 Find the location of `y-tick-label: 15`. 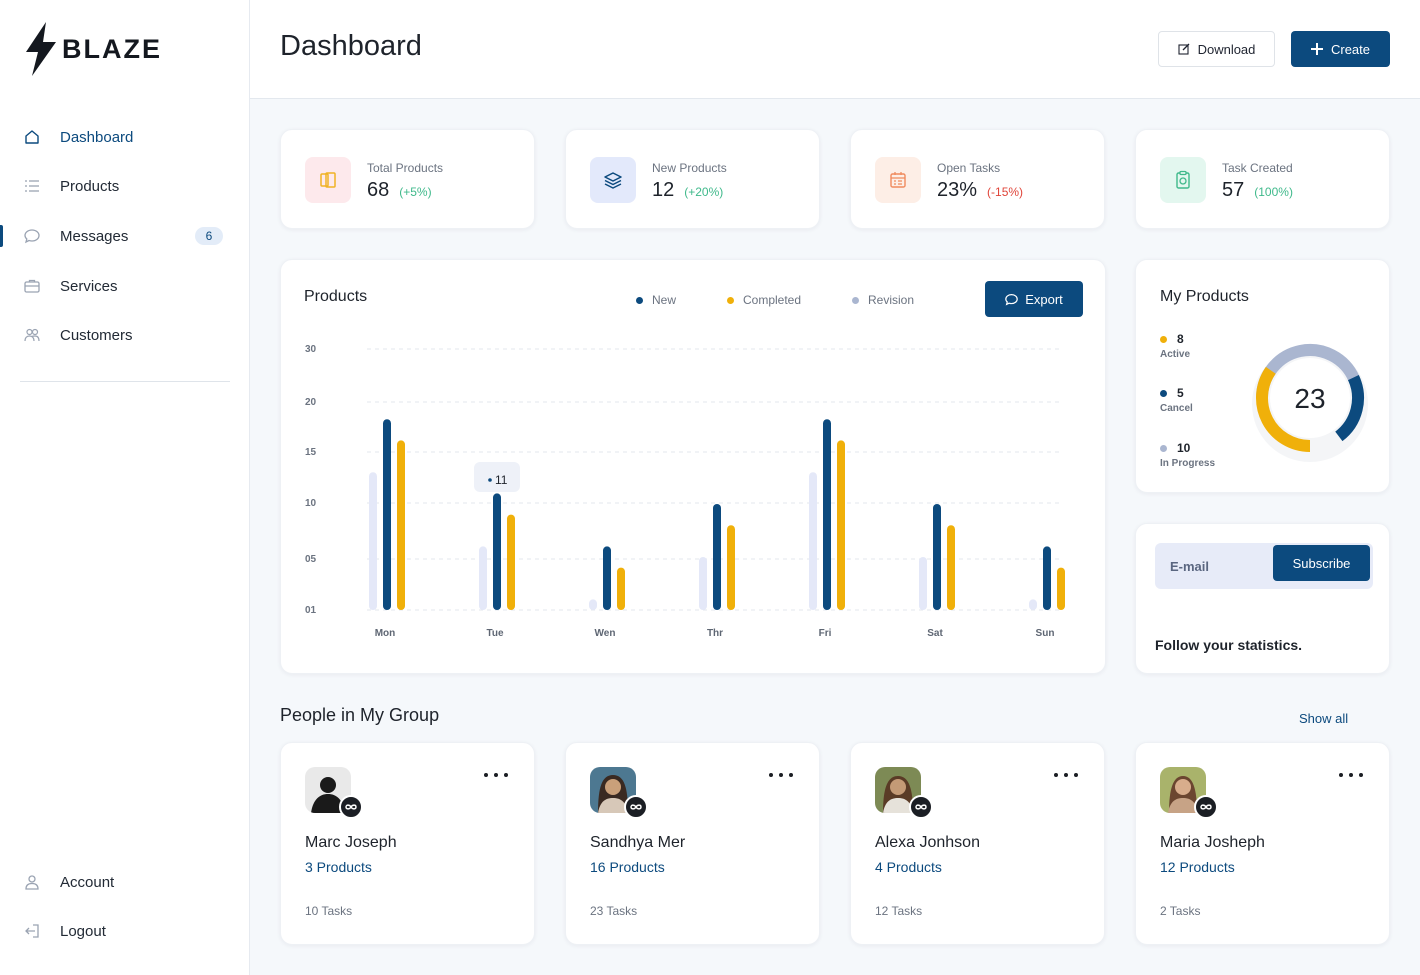

y-tick-label: 15 is located at coordinates (311, 452).